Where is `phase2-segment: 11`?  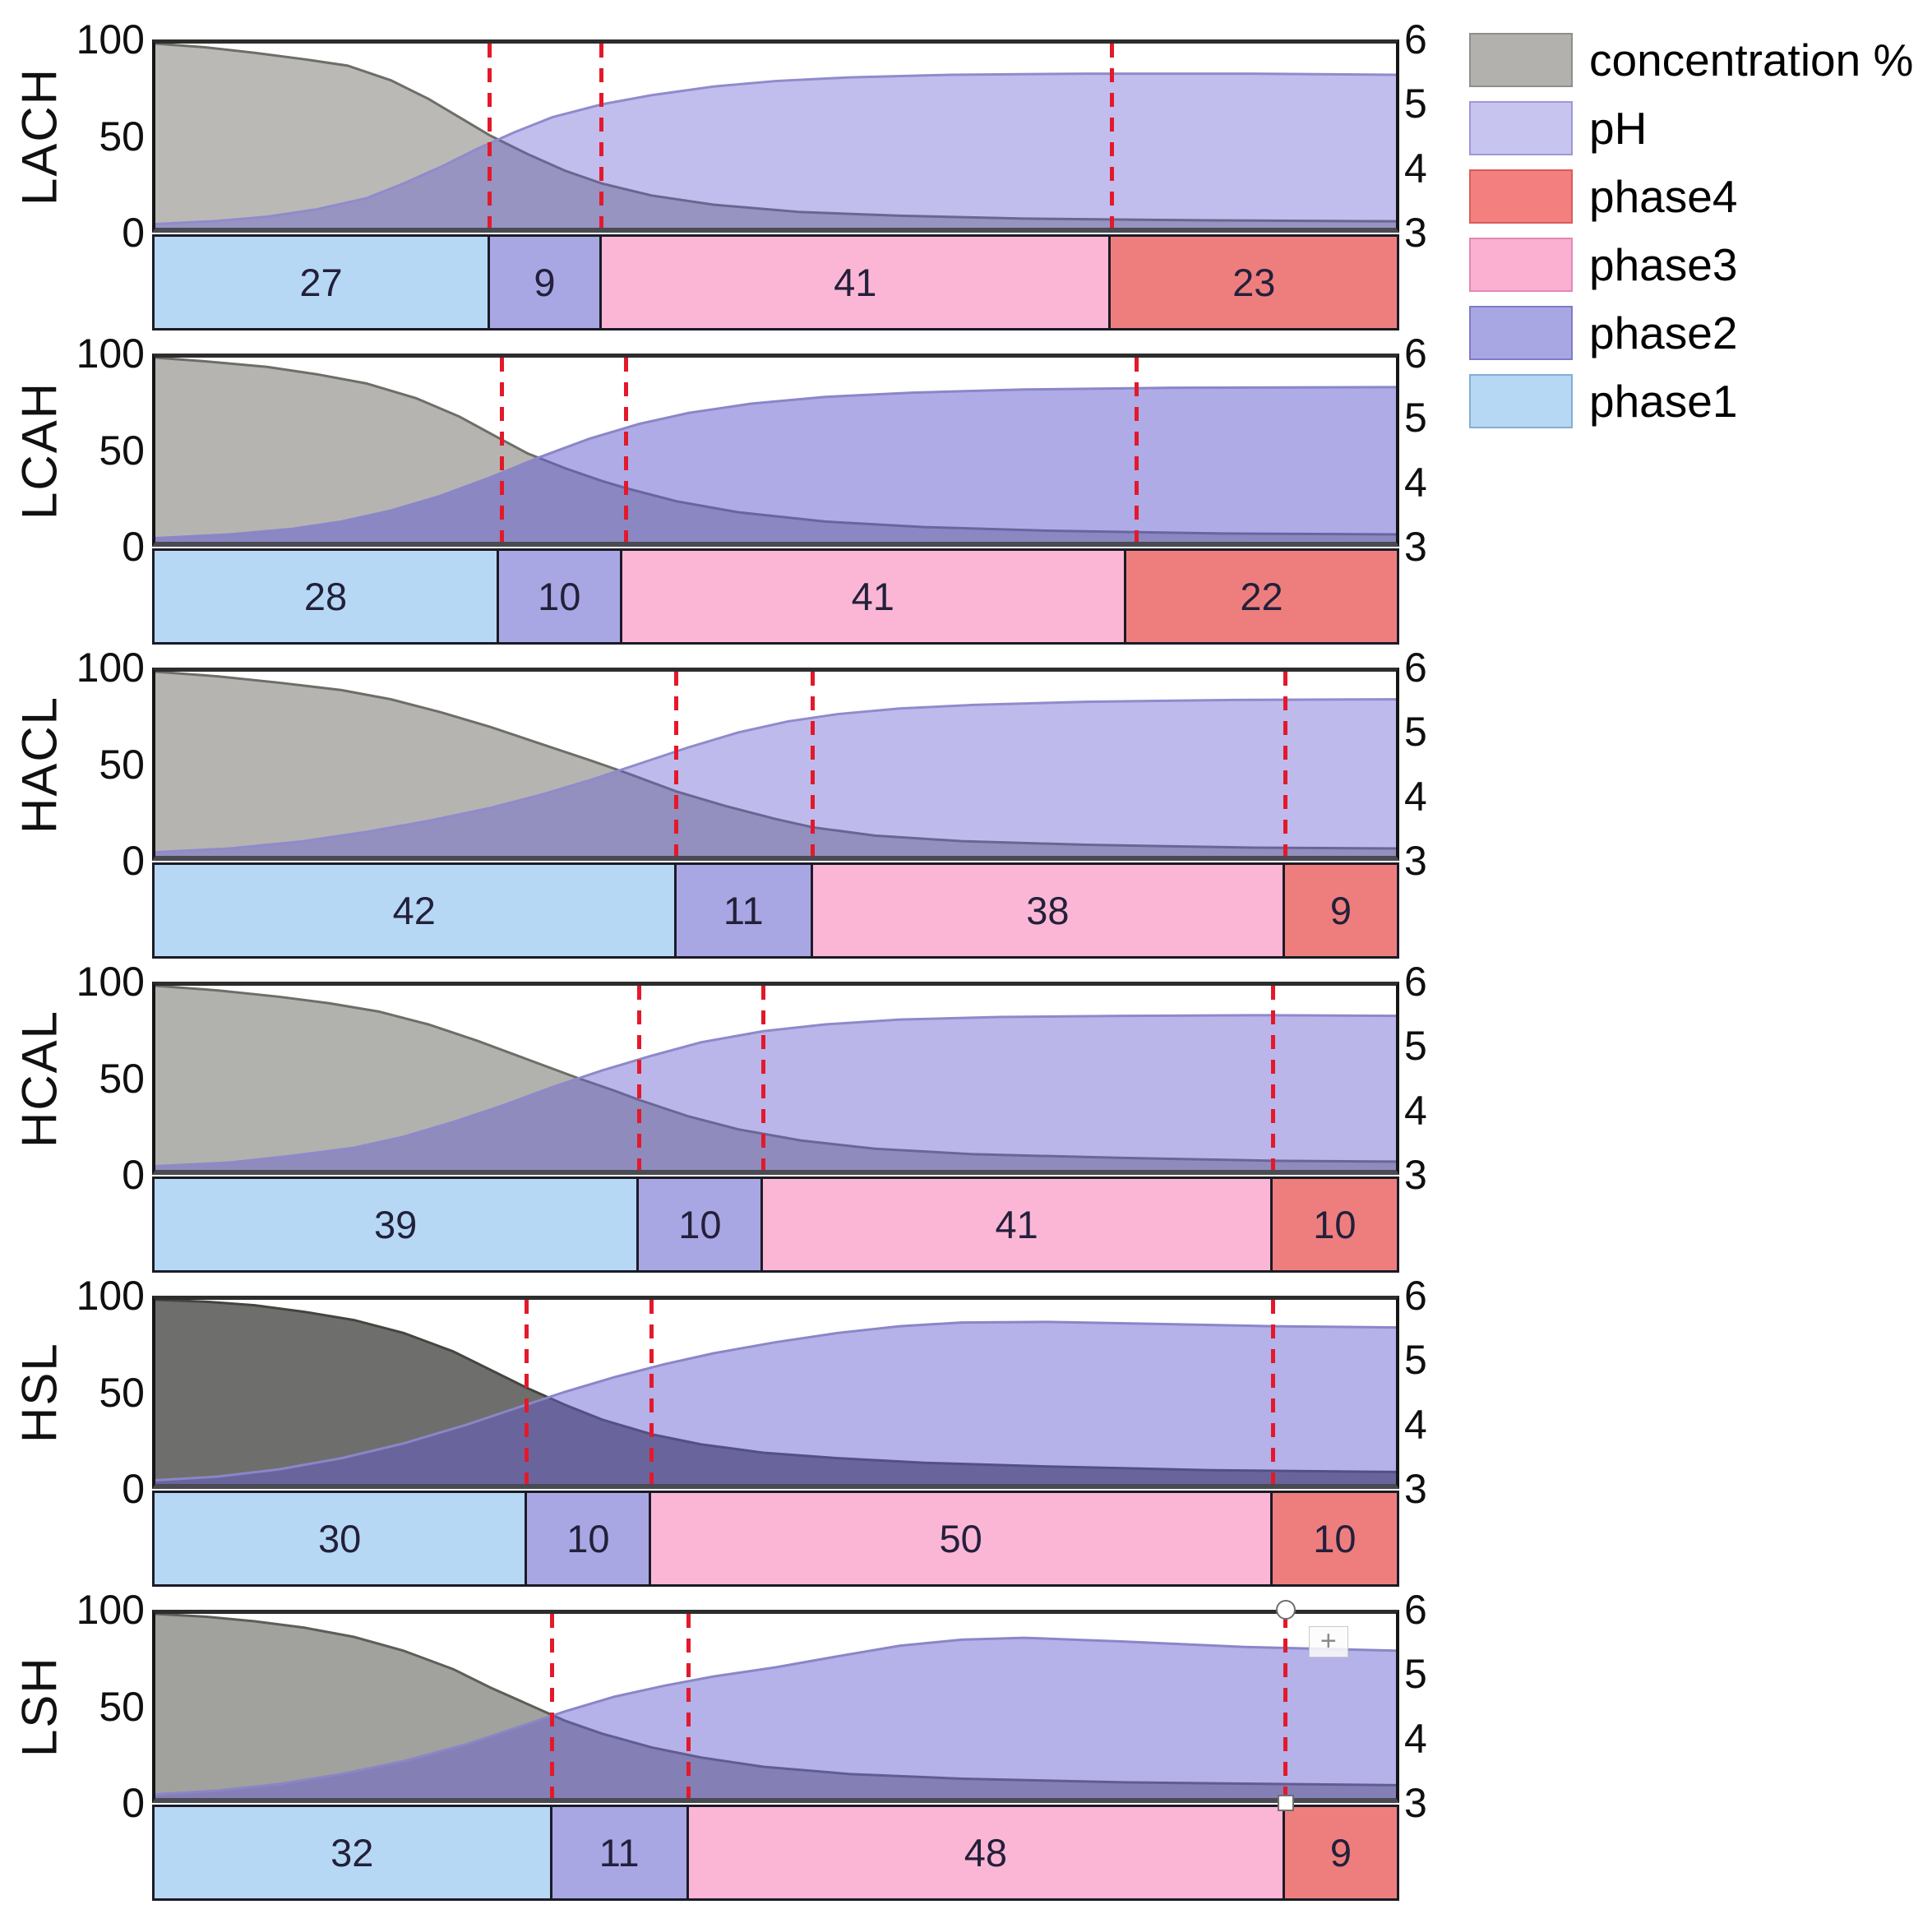
phase2-segment: 11 is located at coordinates (744, 911).